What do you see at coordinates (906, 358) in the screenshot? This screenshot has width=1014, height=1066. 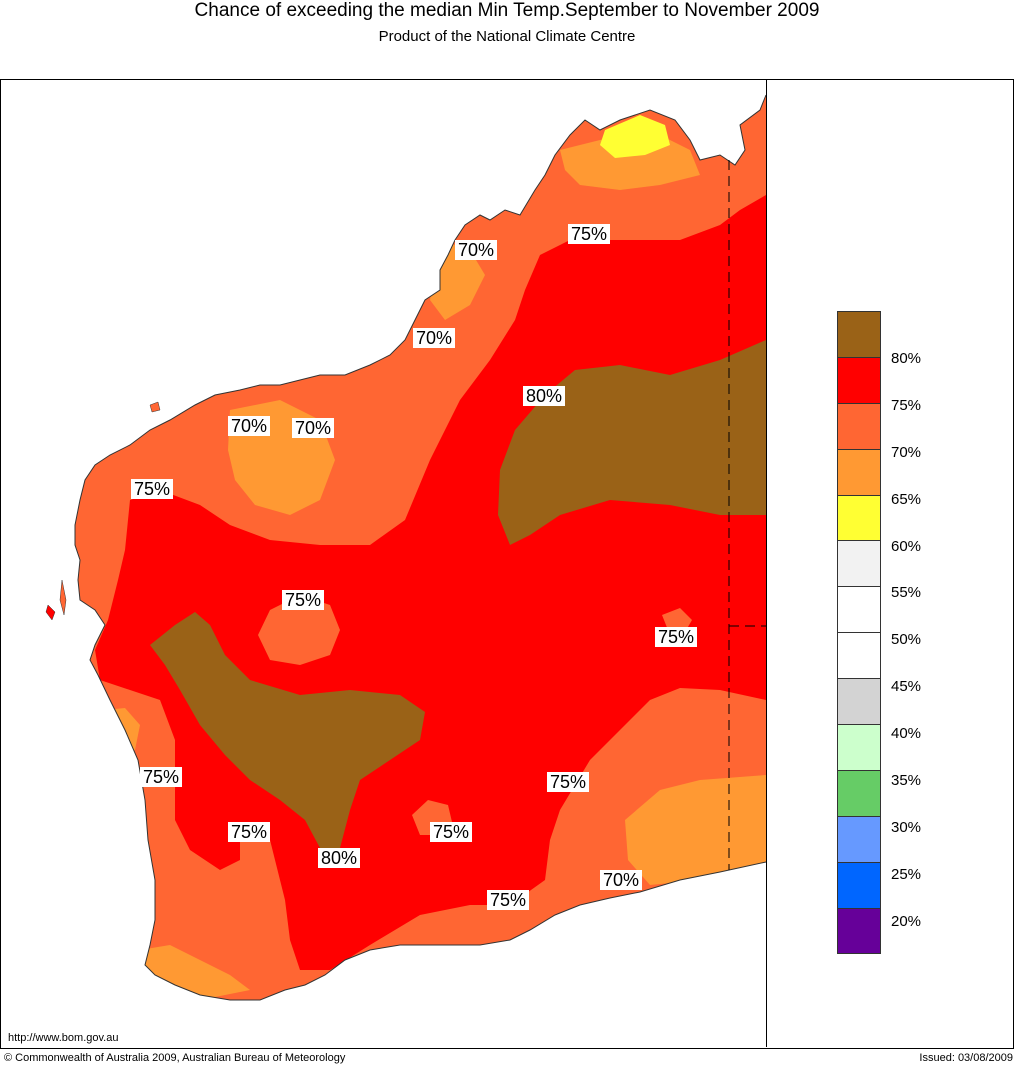 I see `legend-label: 80%` at bounding box center [906, 358].